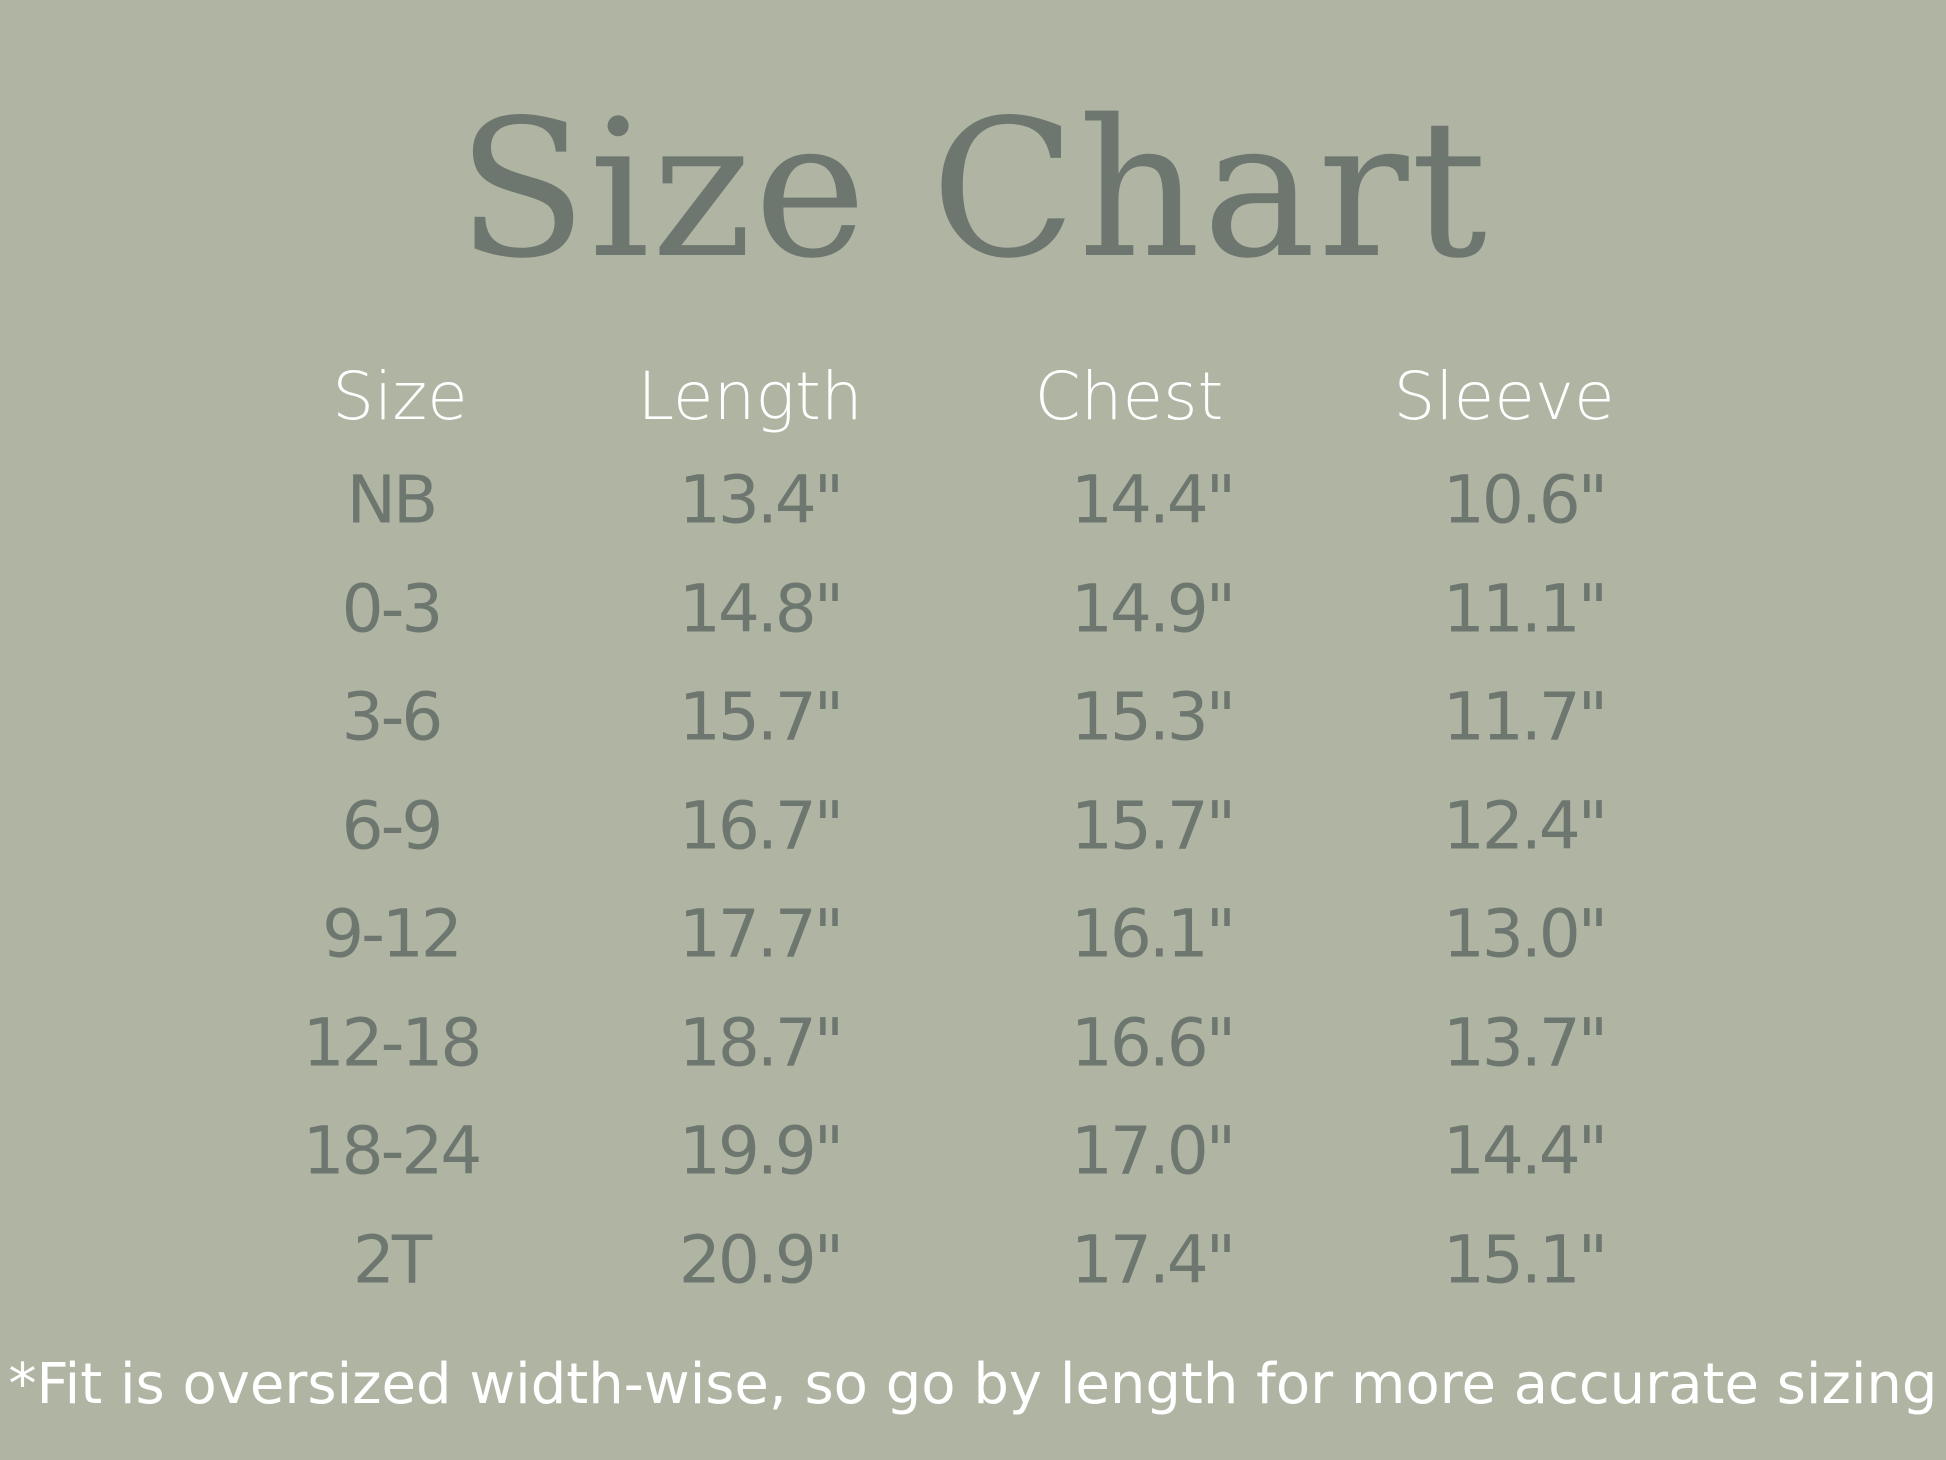  What do you see at coordinates (1153, 1042) in the screenshot?
I see `cell-chest: 16.6"` at bounding box center [1153, 1042].